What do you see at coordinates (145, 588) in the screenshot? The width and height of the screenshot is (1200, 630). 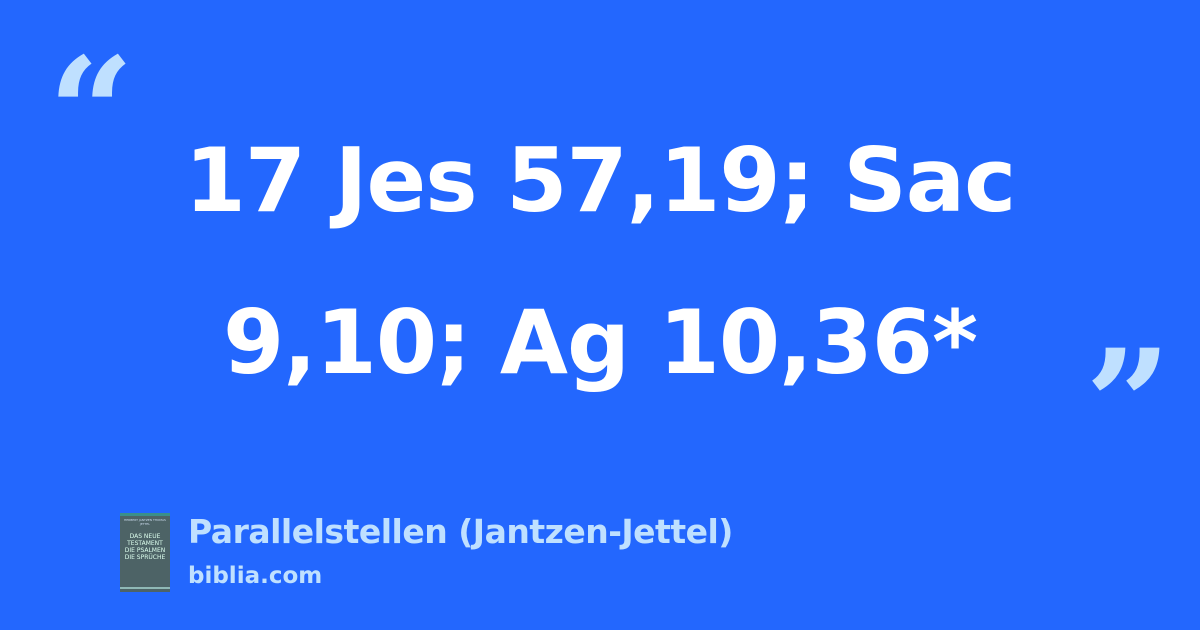 I see `cover-band` at bounding box center [145, 588].